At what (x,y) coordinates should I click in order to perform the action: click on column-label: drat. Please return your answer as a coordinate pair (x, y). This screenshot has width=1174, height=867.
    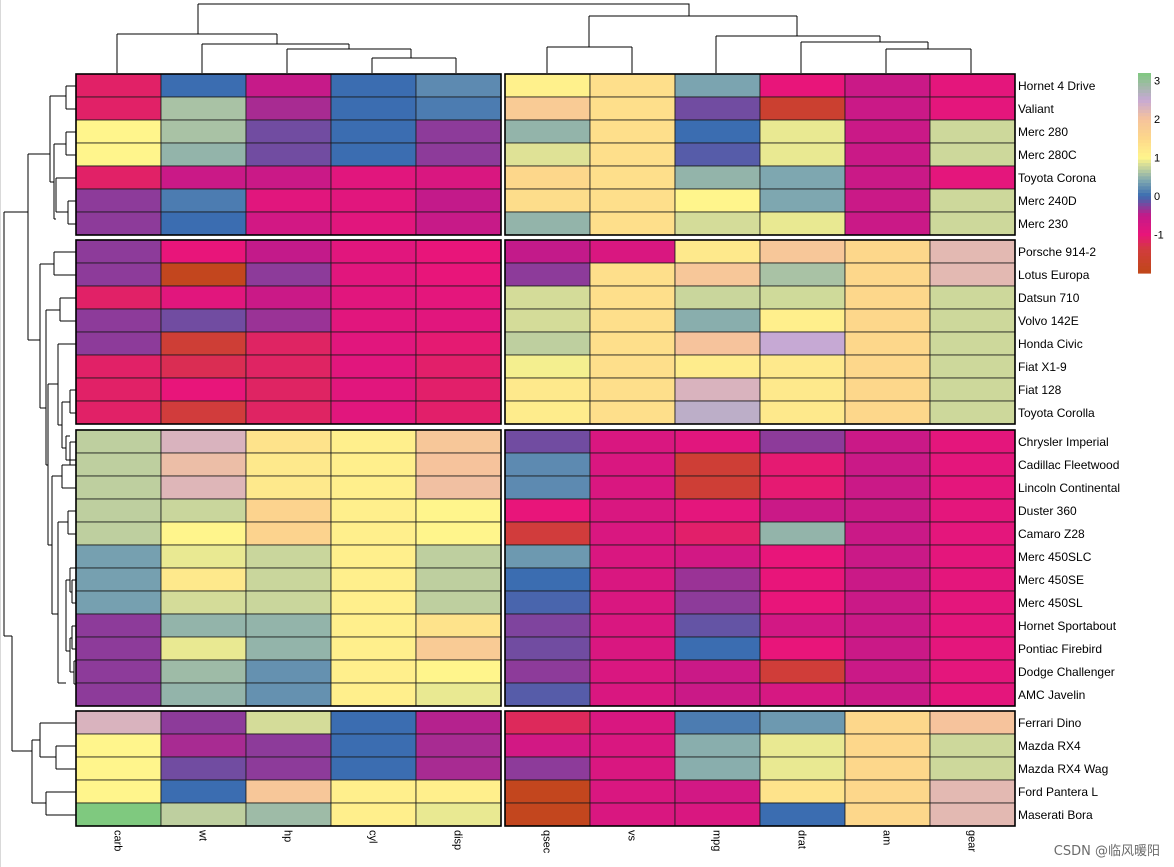
    Looking at the image, I should click on (802, 839).